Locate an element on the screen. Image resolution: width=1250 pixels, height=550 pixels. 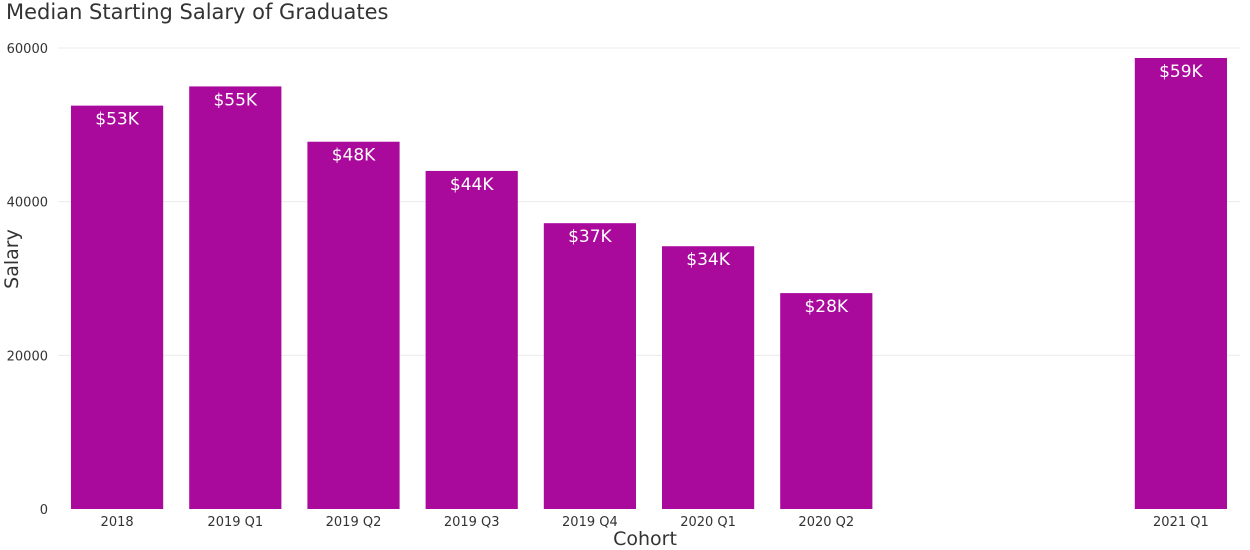
y-tick-label: 40000 is located at coordinates (27, 203).